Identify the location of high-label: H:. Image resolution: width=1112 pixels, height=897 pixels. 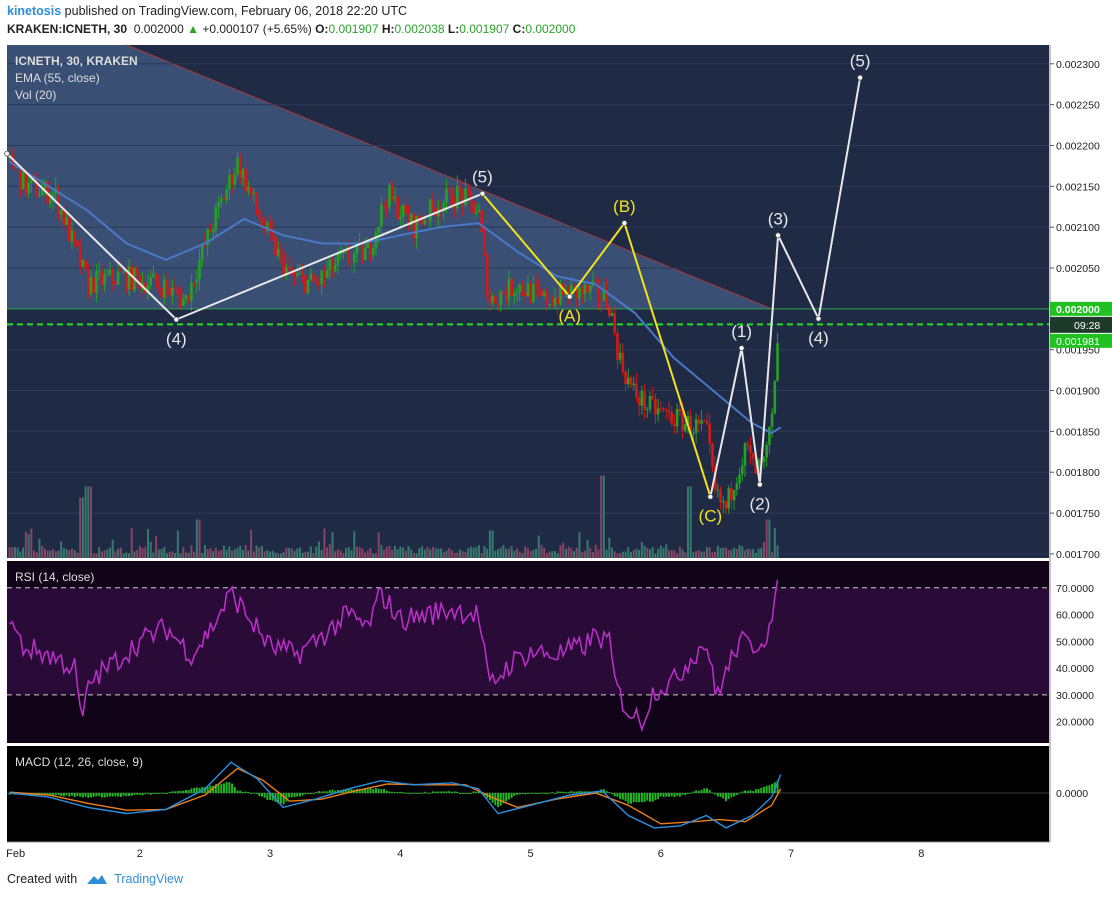
(388, 29).